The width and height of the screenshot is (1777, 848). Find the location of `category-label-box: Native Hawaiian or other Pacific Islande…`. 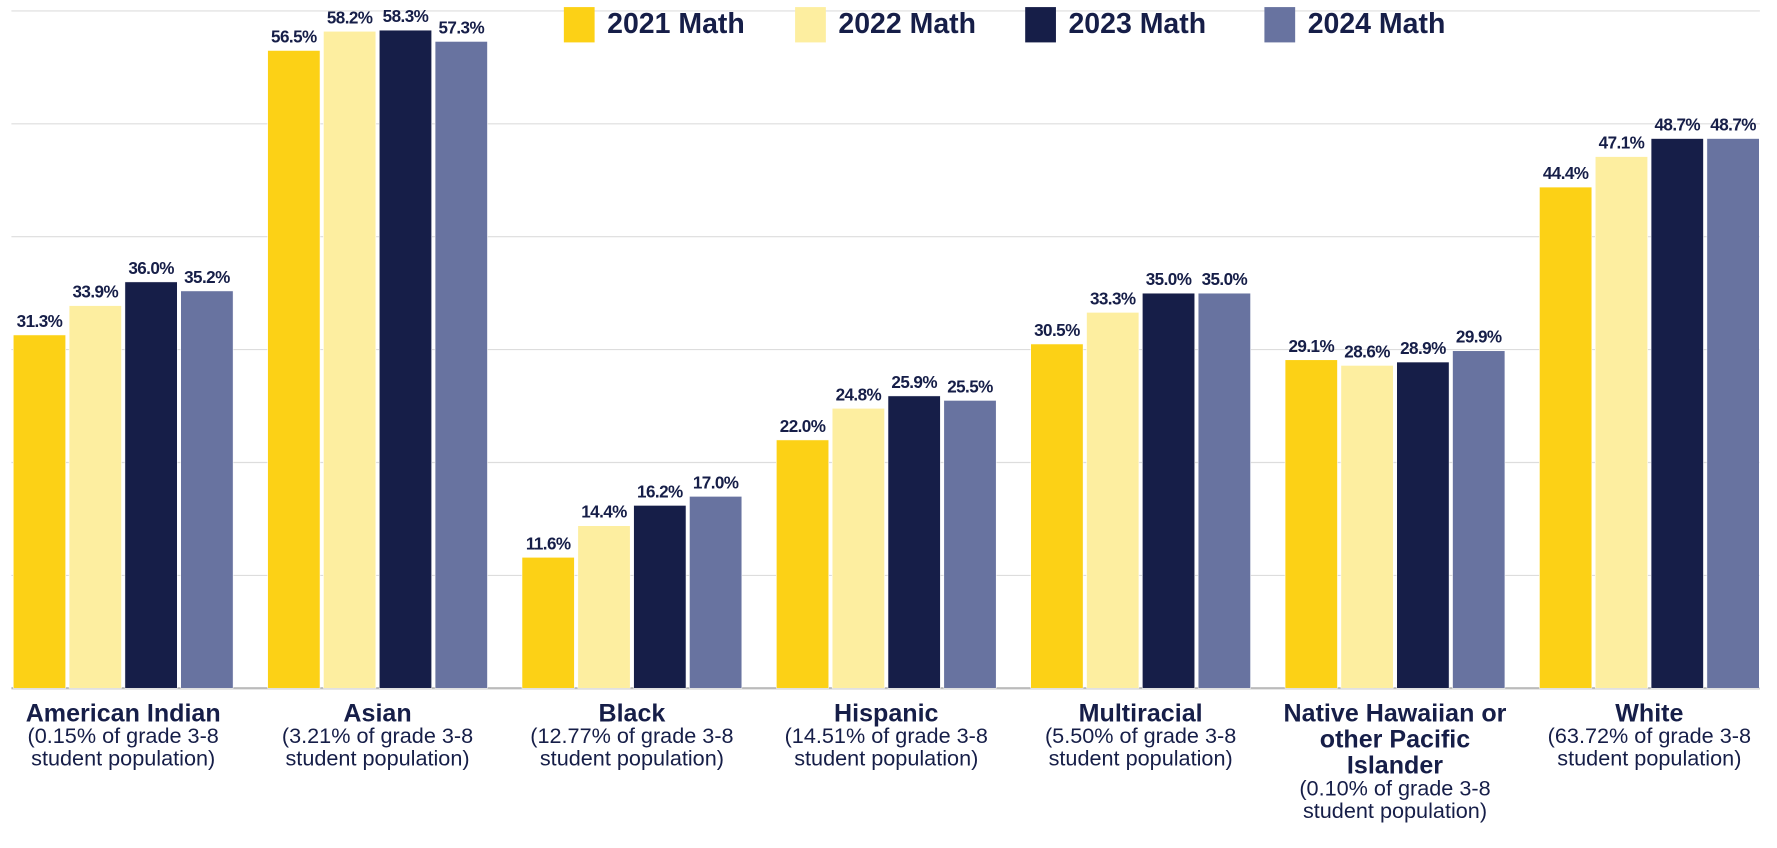

category-label-box: Native Hawaiian or other Pacific Islande… is located at coordinates (1395, 762).